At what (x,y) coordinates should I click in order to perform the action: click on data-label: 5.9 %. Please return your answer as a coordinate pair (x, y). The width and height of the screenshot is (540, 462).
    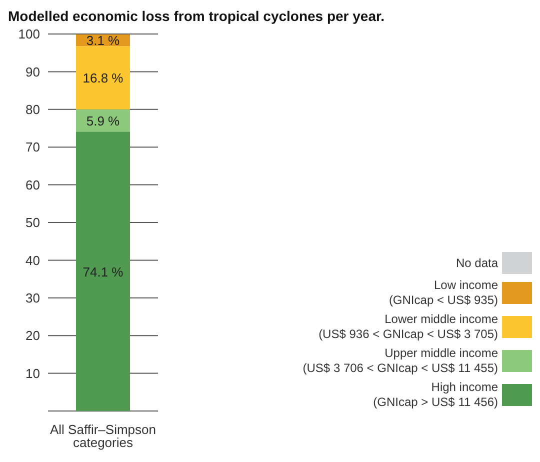
    Looking at the image, I should click on (103, 121).